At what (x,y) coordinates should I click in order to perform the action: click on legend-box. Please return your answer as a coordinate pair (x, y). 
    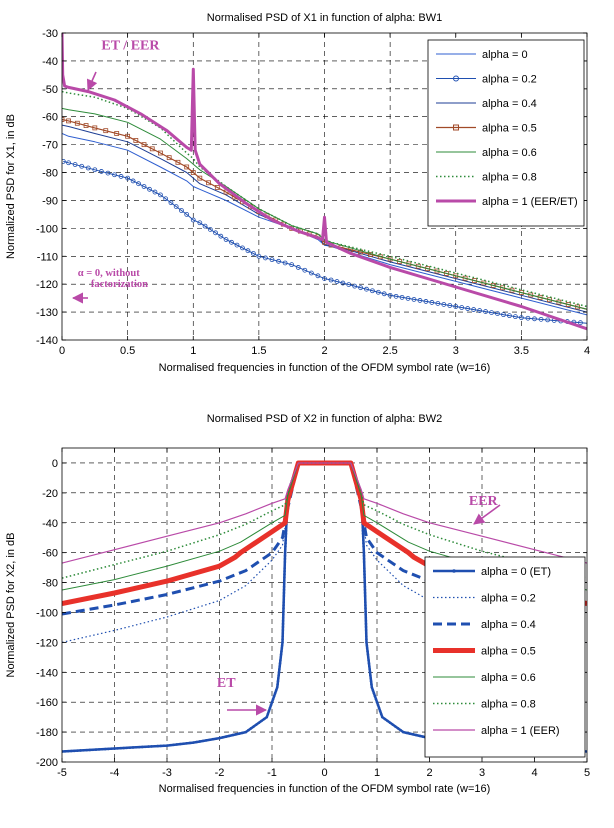
    Looking at the image, I should click on (505, 657).